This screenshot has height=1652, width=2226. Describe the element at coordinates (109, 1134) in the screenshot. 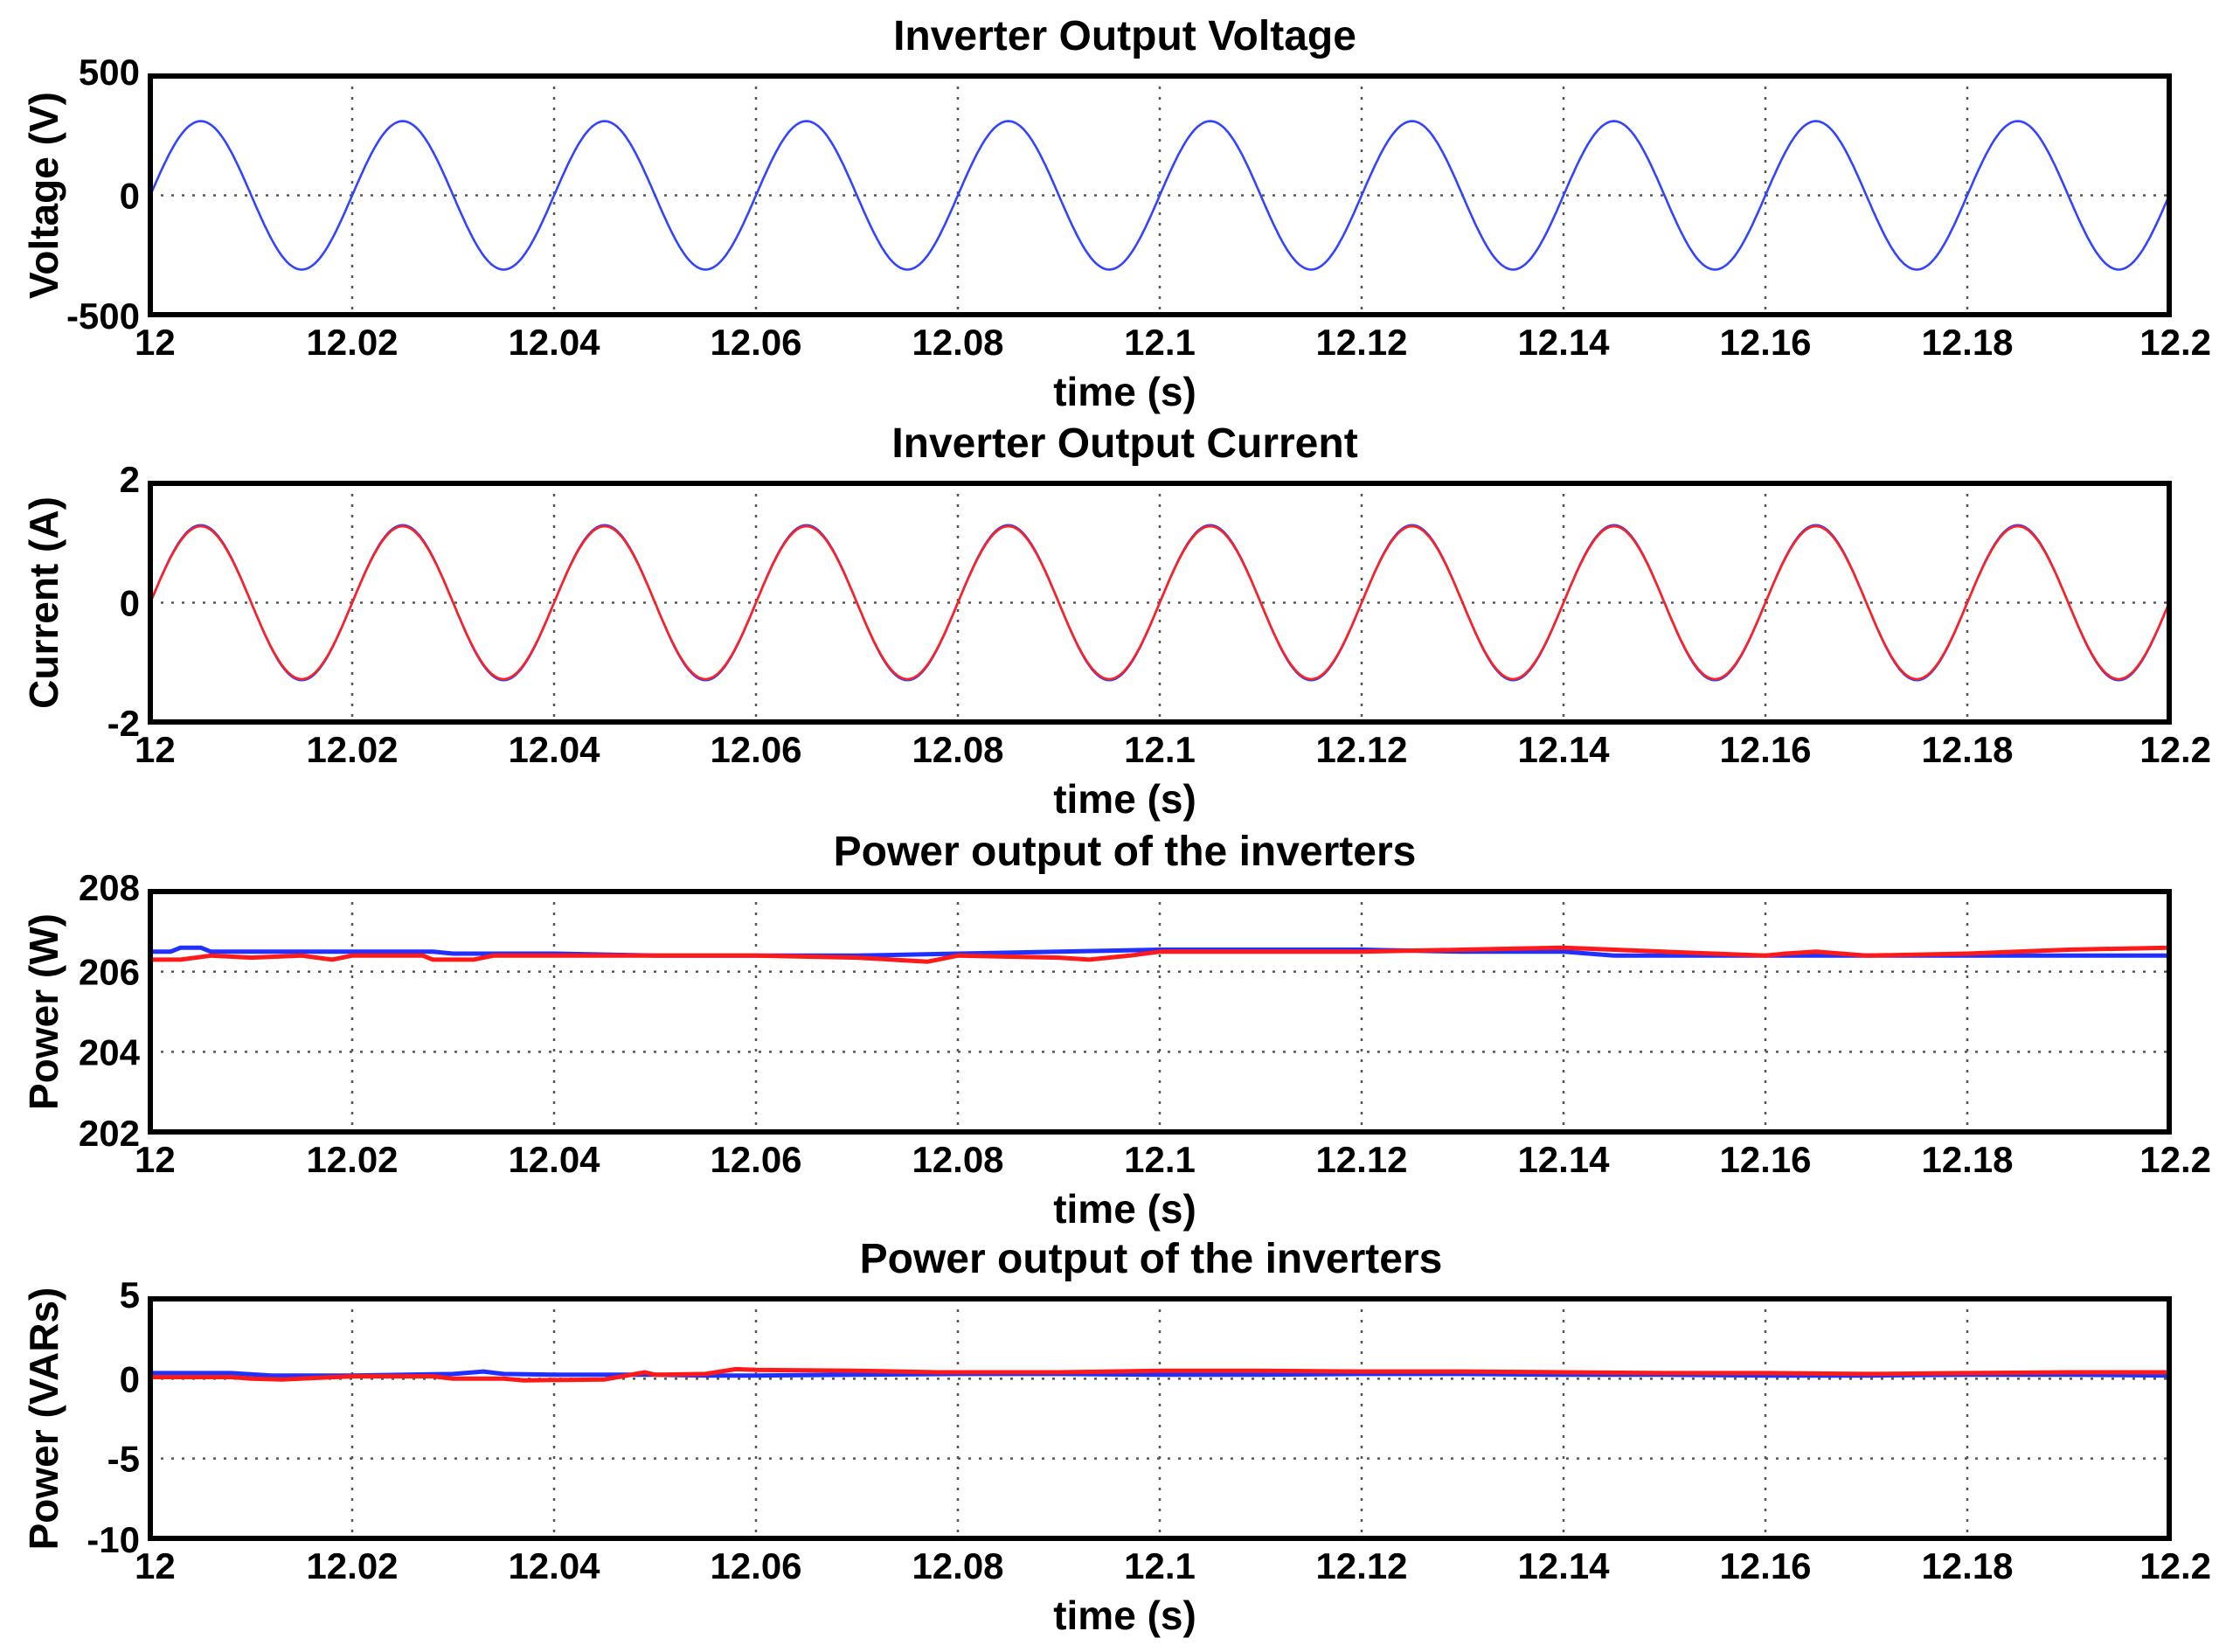

I see `y-tick-label: 202` at that location.